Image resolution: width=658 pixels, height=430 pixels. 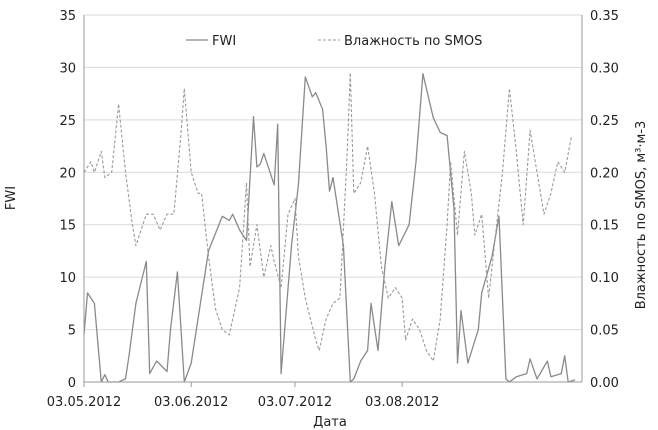 I want to click on legend: FWI Влажность по SMOS, so click(x=334, y=41).